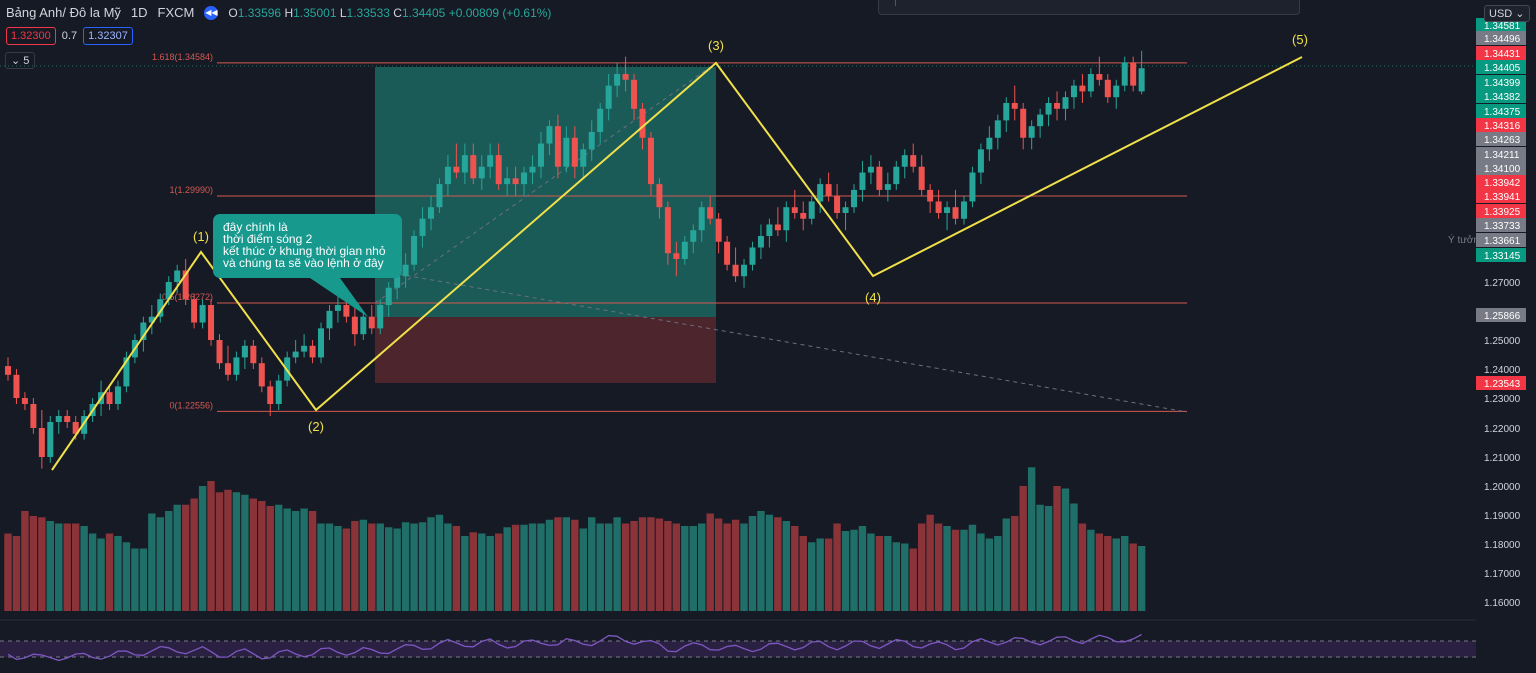 This screenshot has height=673, width=1536. I want to click on indicator-toggle: ⌄ 5, so click(20, 60).